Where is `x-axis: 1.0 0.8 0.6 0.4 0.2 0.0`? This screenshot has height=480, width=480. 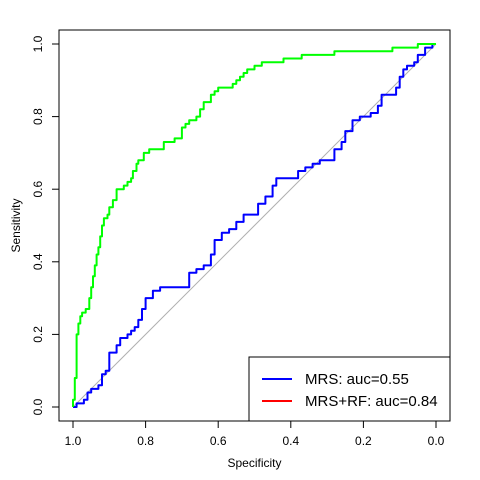 x-axis: 1.0 0.8 0.6 0.4 0.2 0.0 is located at coordinates (255, 434).